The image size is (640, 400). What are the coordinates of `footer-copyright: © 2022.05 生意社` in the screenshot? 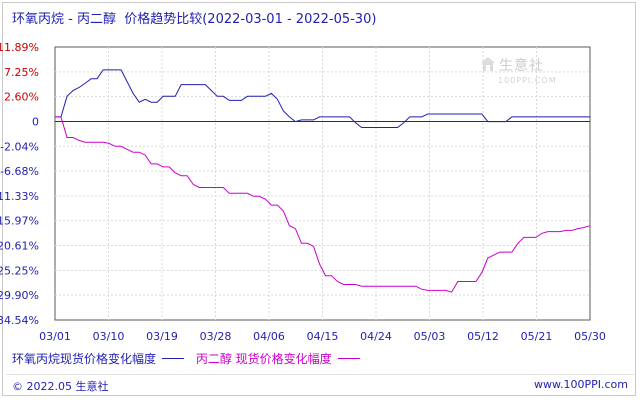 It's located at (60, 386).